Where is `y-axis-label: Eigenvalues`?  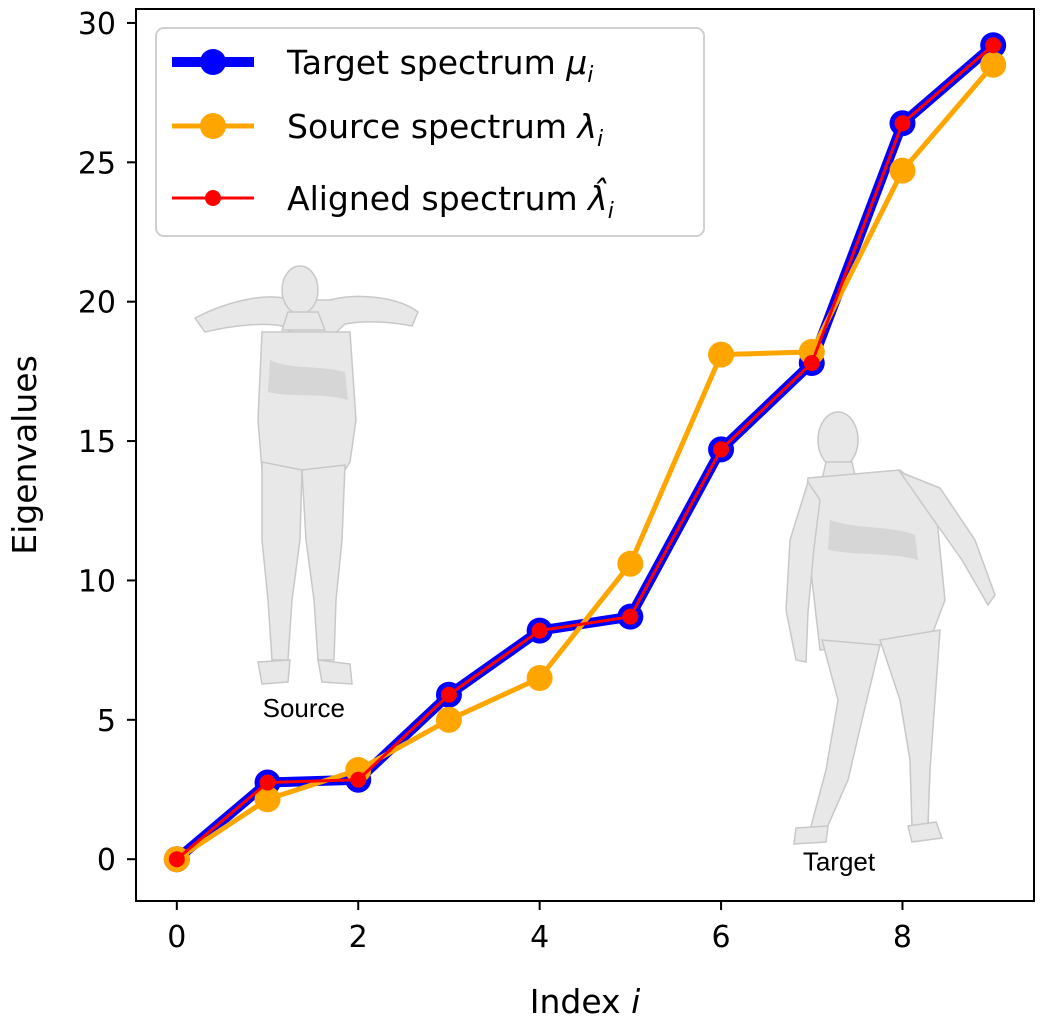
y-axis-label: Eigenvalues is located at coordinates (24, 455).